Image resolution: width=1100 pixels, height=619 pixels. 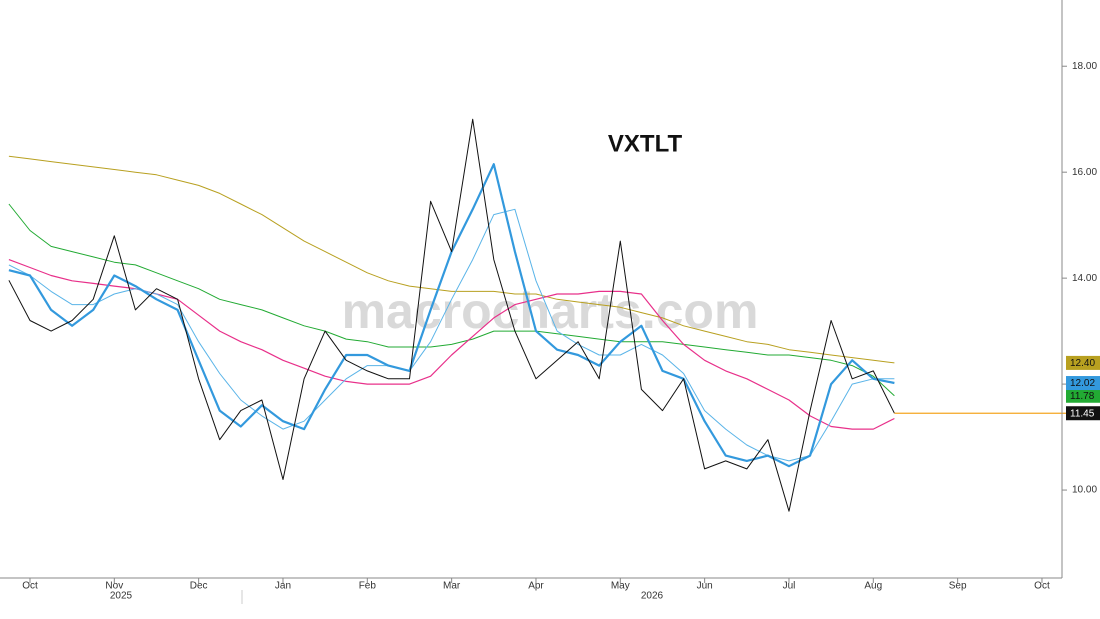 I want to click on last-value-label: 11.45, so click(x=1082, y=413).